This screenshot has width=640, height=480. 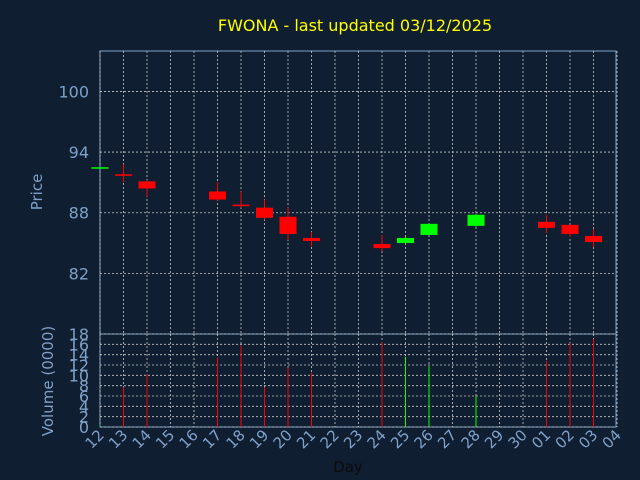 What do you see at coordinates (79, 334) in the screenshot?
I see `volume-tick-label: 18` at bounding box center [79, 334].